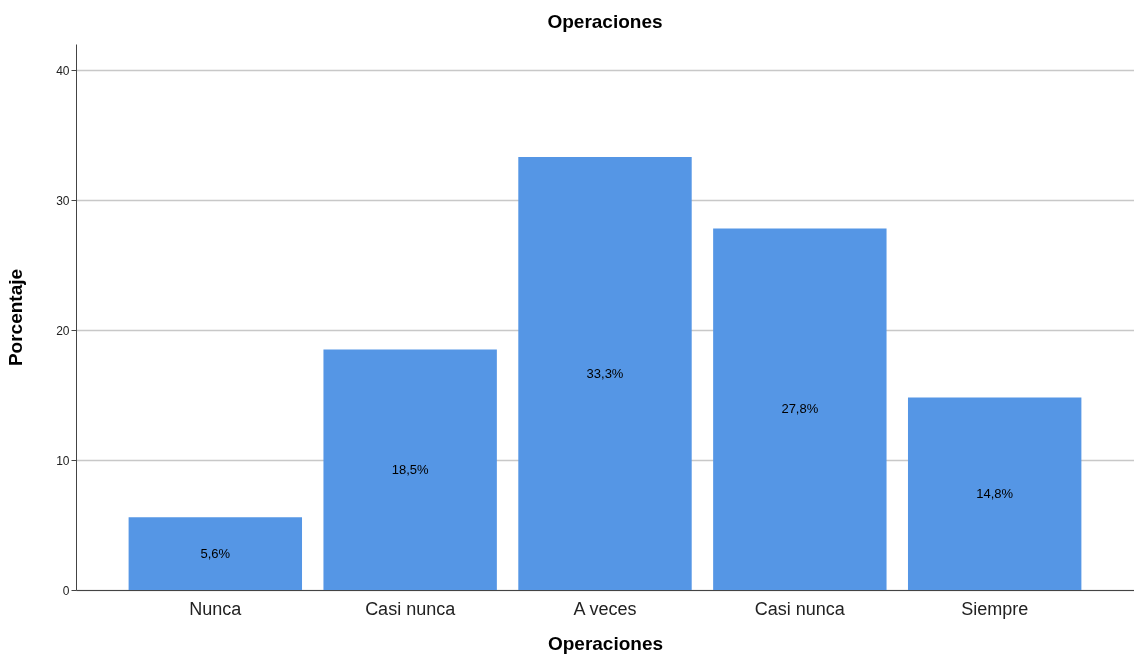 The image size is (1134, 666). Describe the element at coordinates (995, 608) in the screenshot. I see `x-tick-label: Siempre` at that location.